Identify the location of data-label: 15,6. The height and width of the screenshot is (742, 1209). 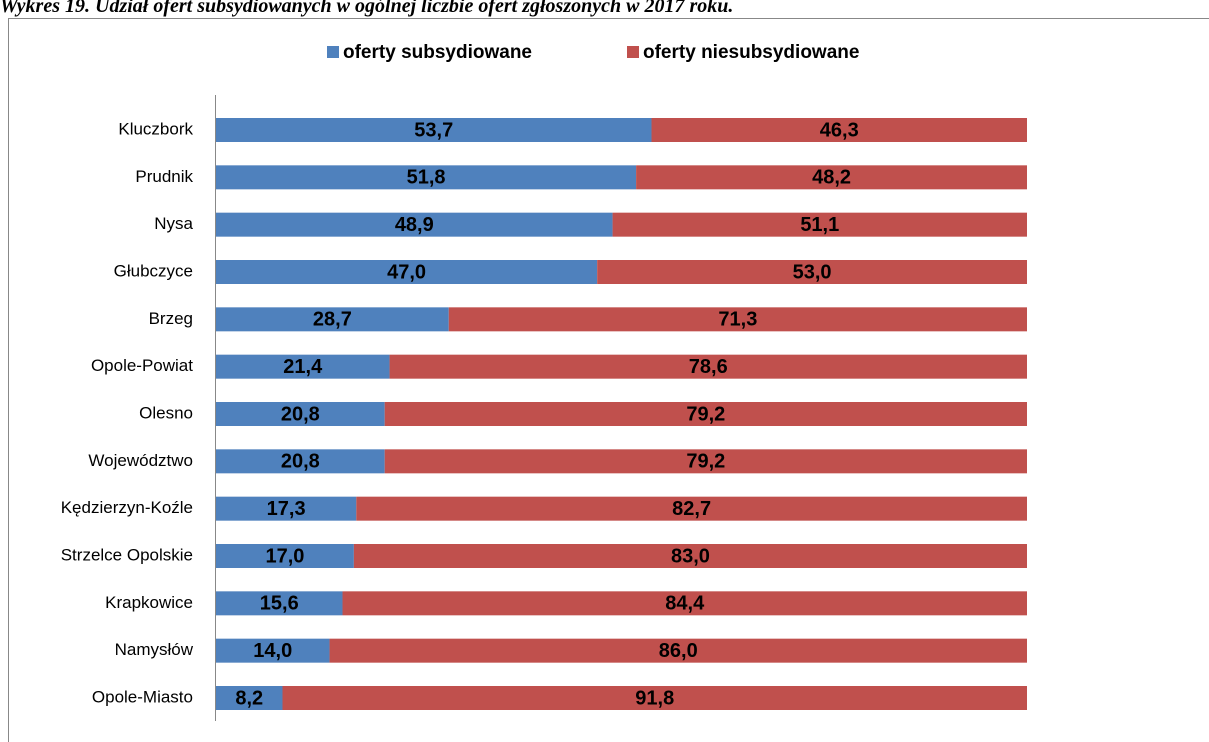
(279, 604).